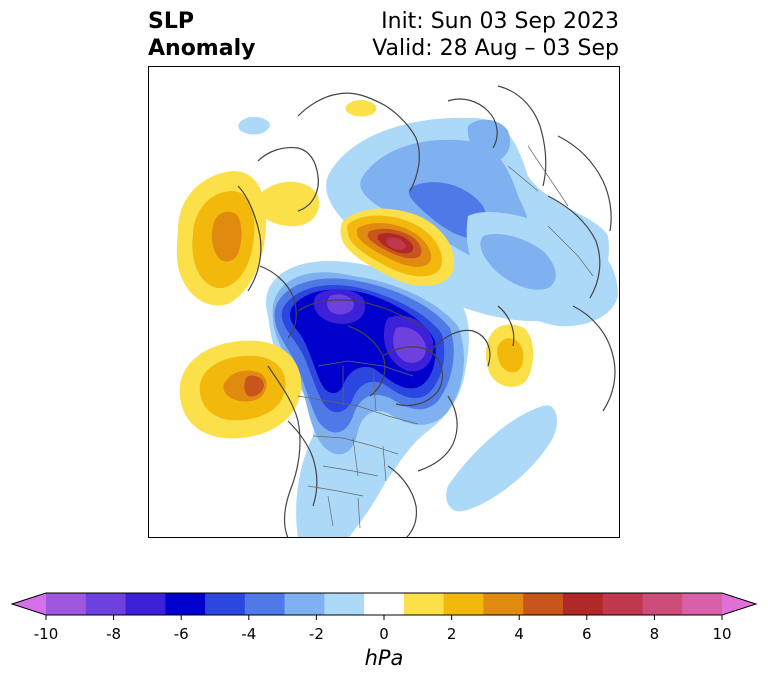 This screenshot has height=684, width=768. Describe the element at coordinates (519, 634) in the screenshot. I see `colorbar-tick-label: 4` at that location.